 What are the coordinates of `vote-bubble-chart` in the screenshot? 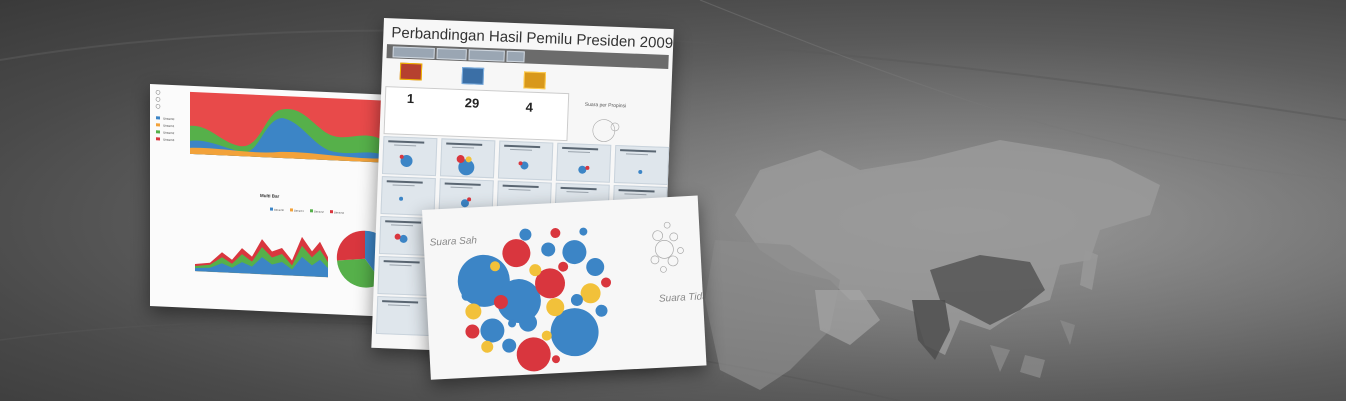 It's located at (570, 296).